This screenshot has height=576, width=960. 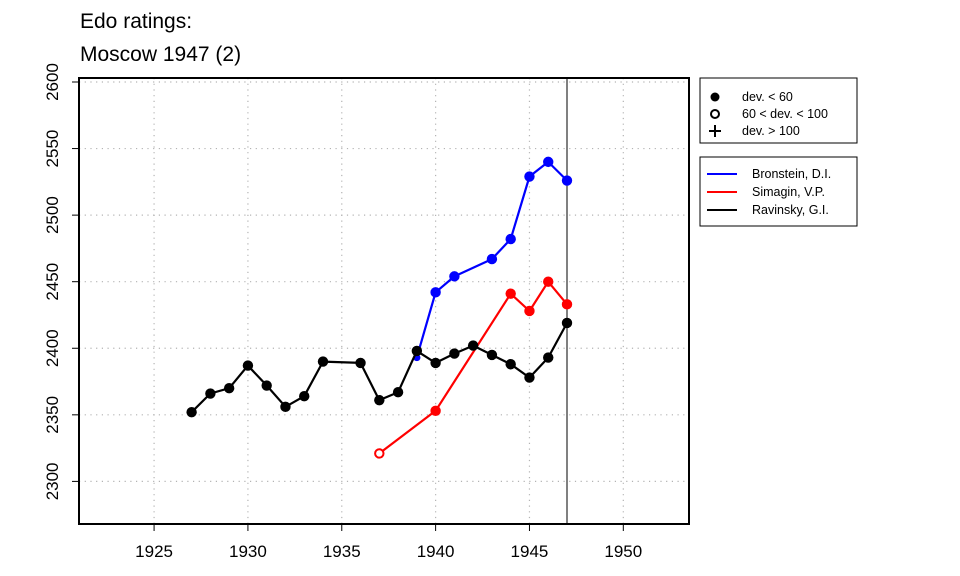 I want to click on marker-legend-box, so click(x=778, y=110).